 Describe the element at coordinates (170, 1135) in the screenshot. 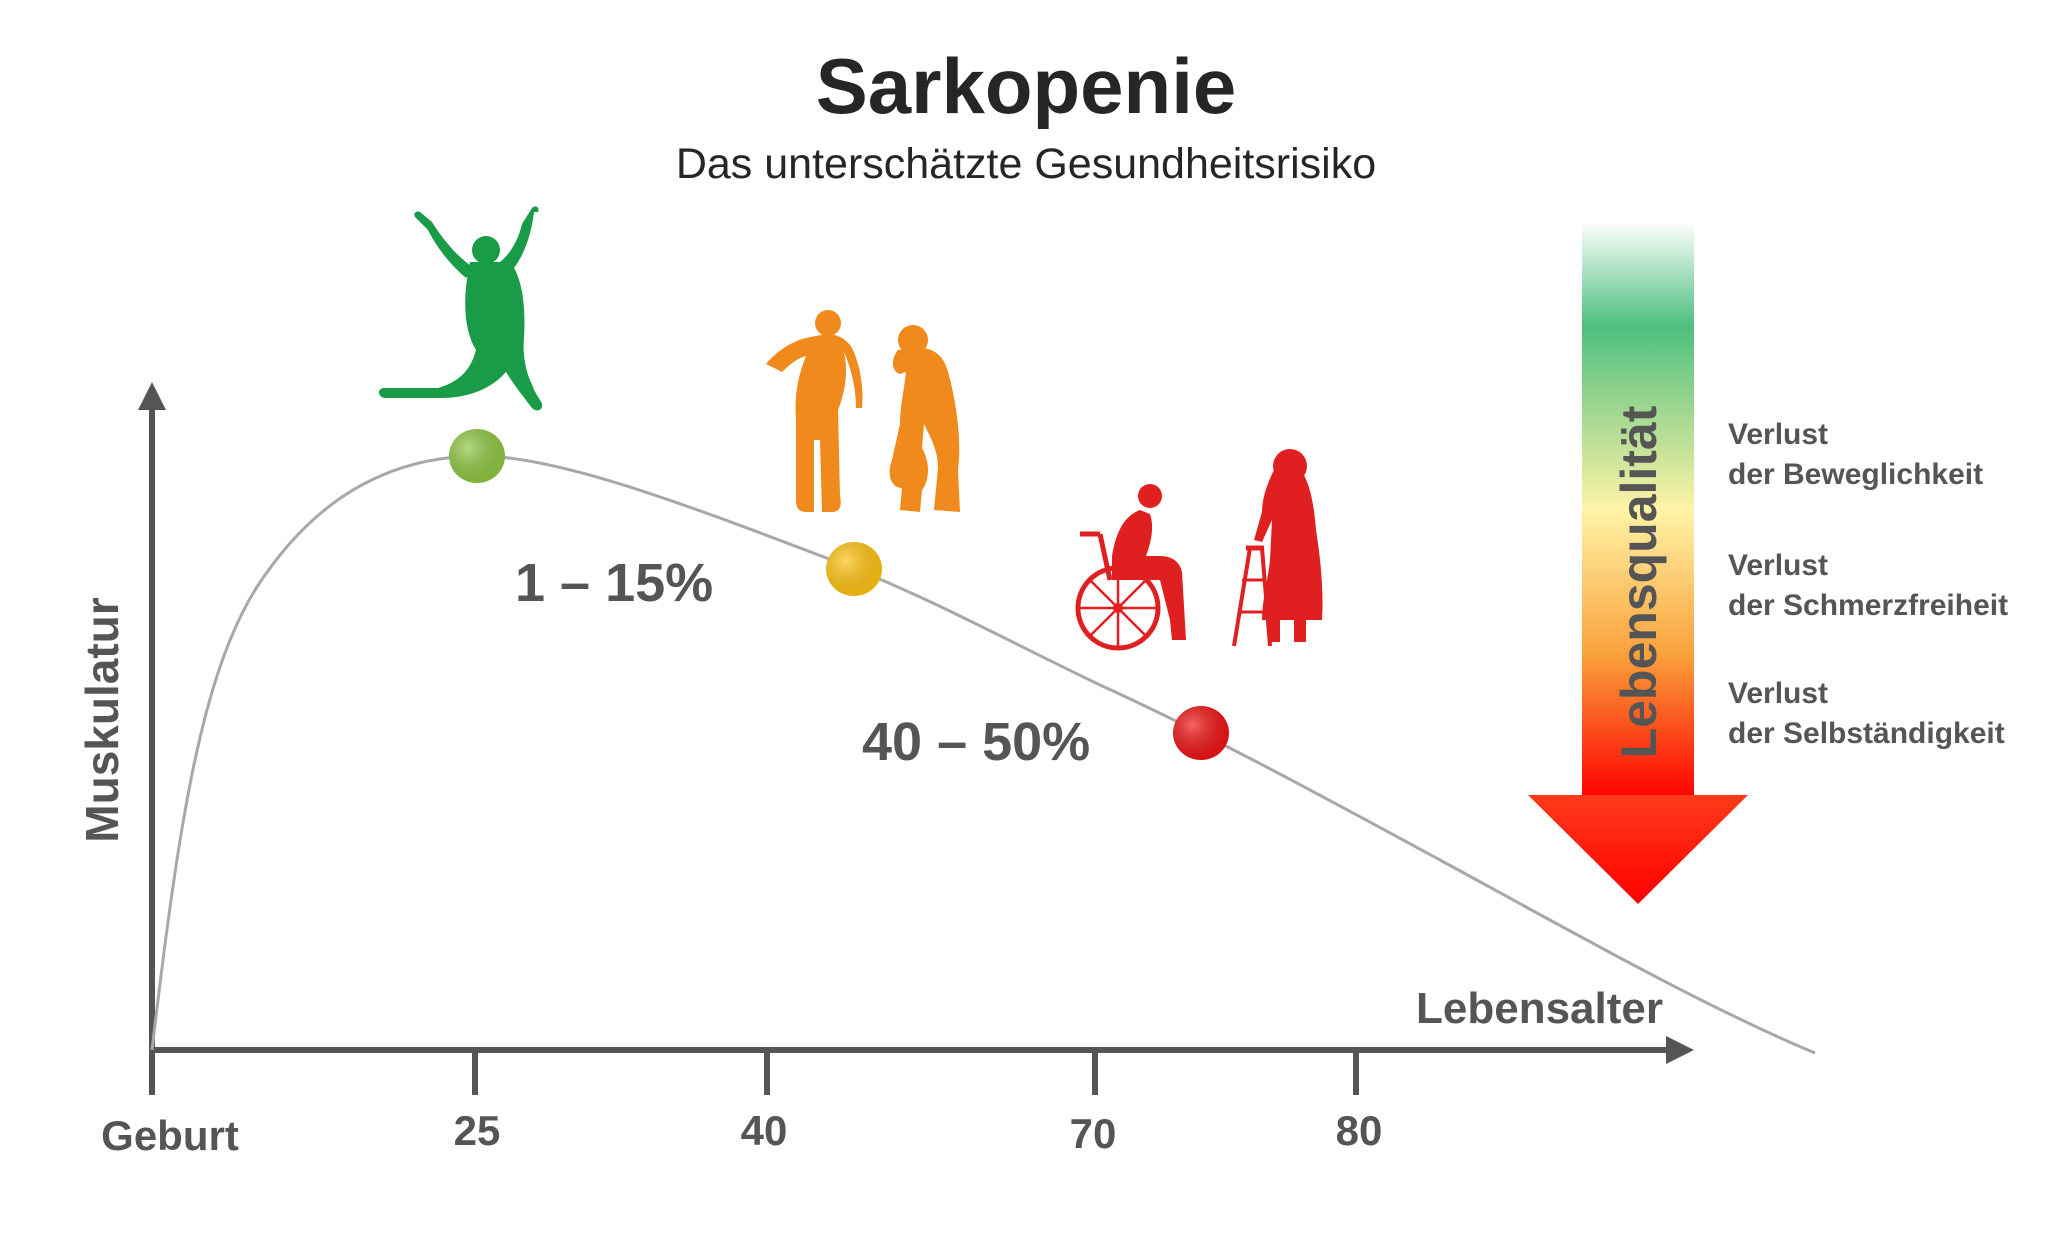

I see `x-tick-label: Geburt` at that location.